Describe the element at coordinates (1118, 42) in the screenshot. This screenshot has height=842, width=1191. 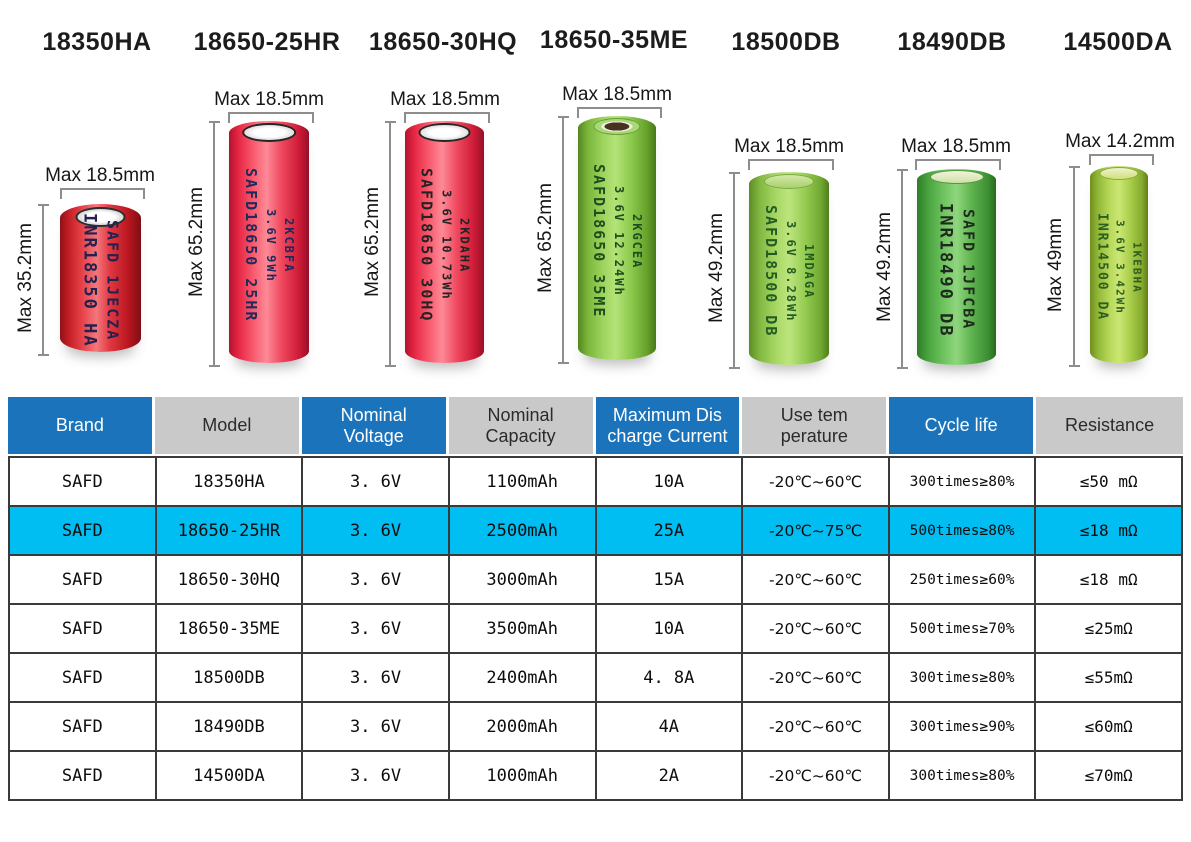
I see `battery-model-label: 14500DA` at that location.